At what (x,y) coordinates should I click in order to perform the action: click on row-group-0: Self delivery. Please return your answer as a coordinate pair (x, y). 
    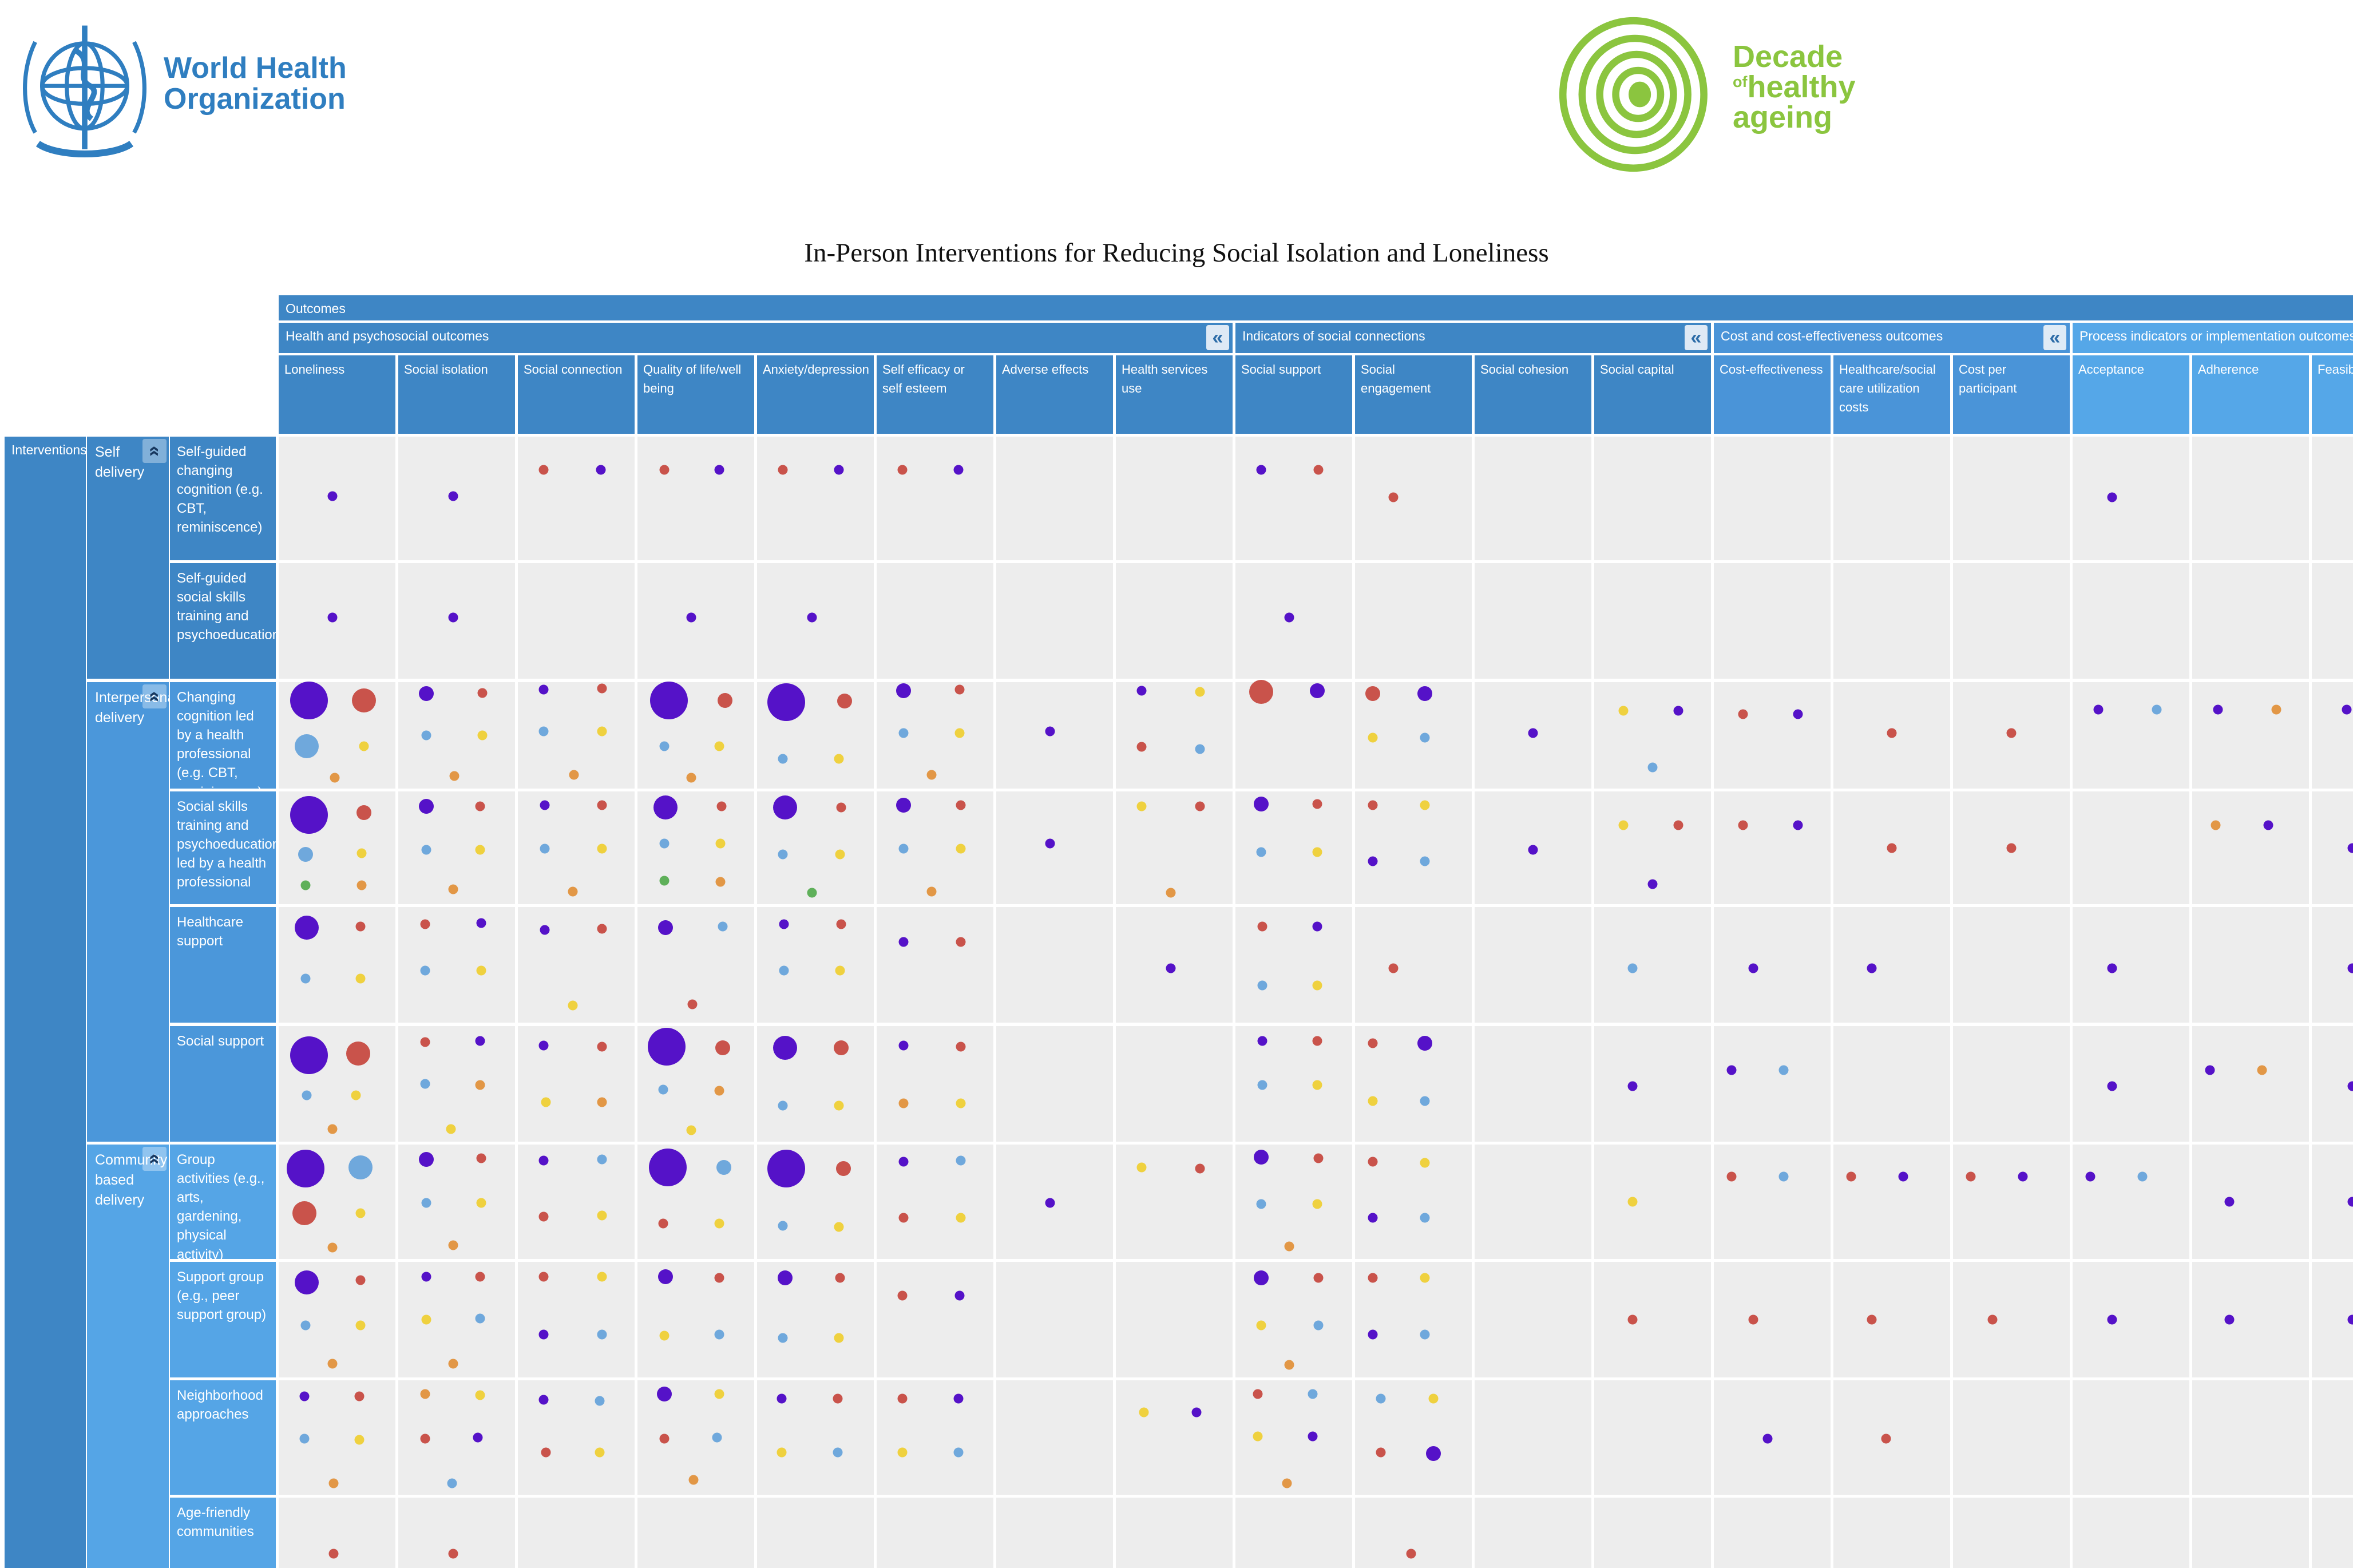
    Looking at the image, I should click on (128, 558).